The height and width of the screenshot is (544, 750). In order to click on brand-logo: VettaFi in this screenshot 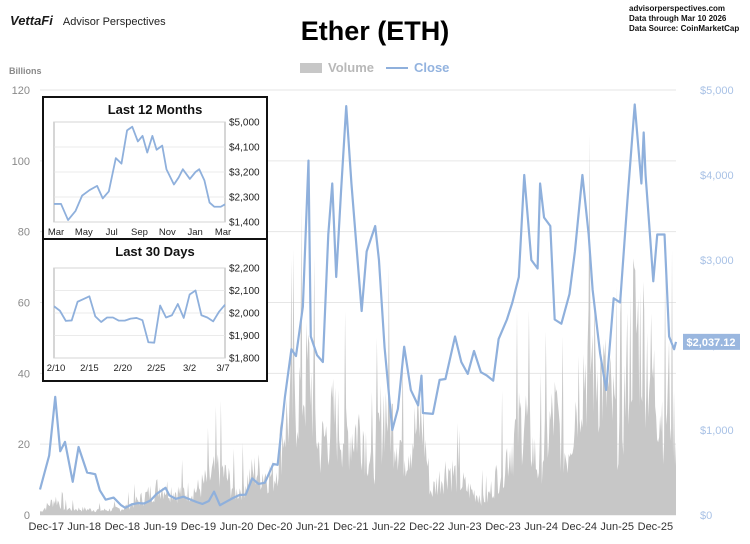, I will do `click(31, 20)`.